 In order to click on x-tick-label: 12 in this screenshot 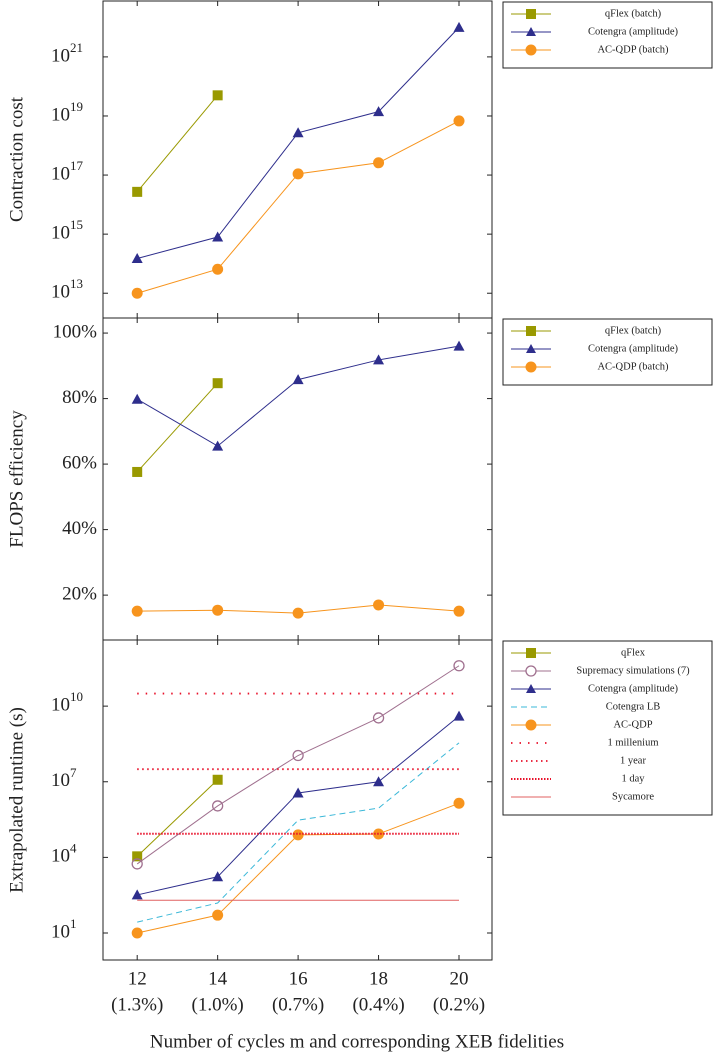, I will do `click(137, 978)`.